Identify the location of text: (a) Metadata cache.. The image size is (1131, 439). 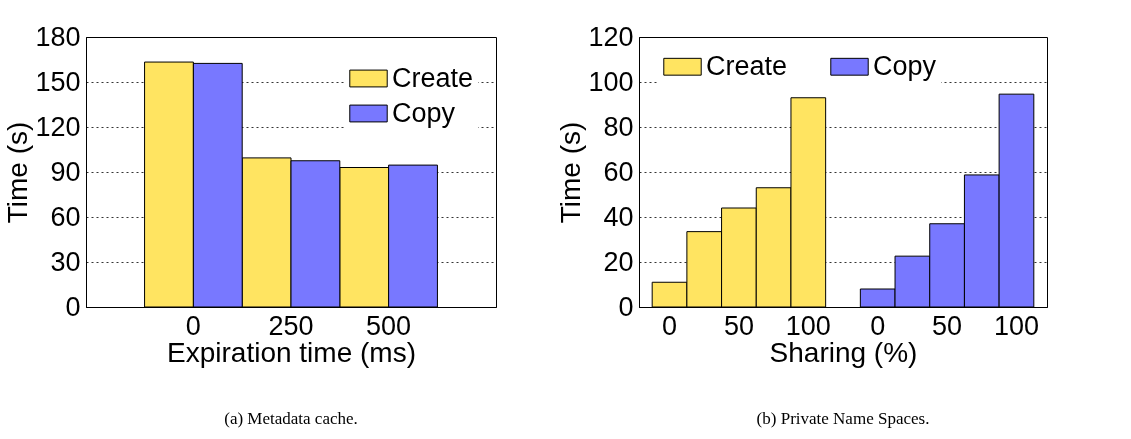
(291, 418).